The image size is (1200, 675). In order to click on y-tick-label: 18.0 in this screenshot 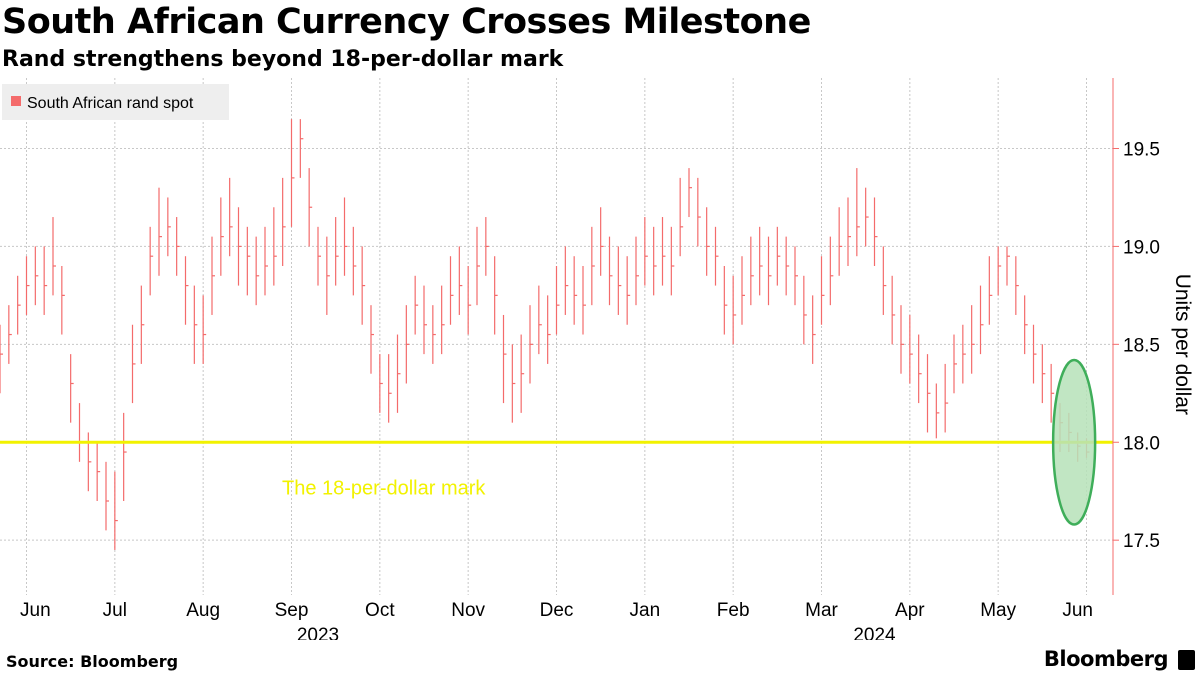, I will do `click(1141, 443)`.